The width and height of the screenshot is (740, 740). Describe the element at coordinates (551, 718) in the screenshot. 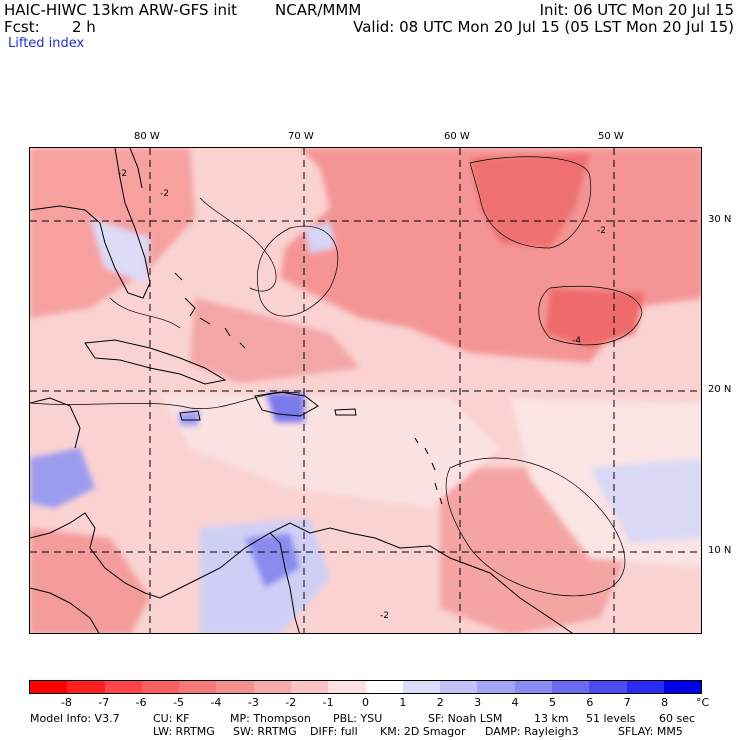

I see `grid-spacing: 13 km` at that location.